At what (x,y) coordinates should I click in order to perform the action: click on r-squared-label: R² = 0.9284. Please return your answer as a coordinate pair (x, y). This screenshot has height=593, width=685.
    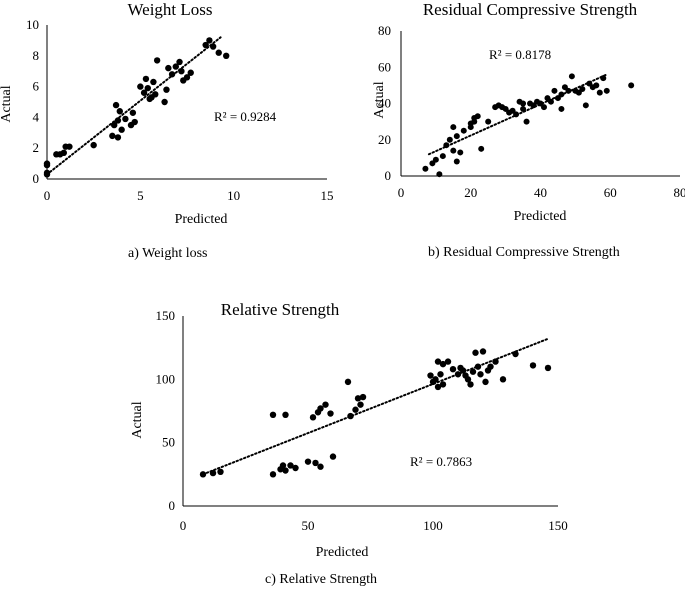
    Looking at the image, I should click on (245, 116).